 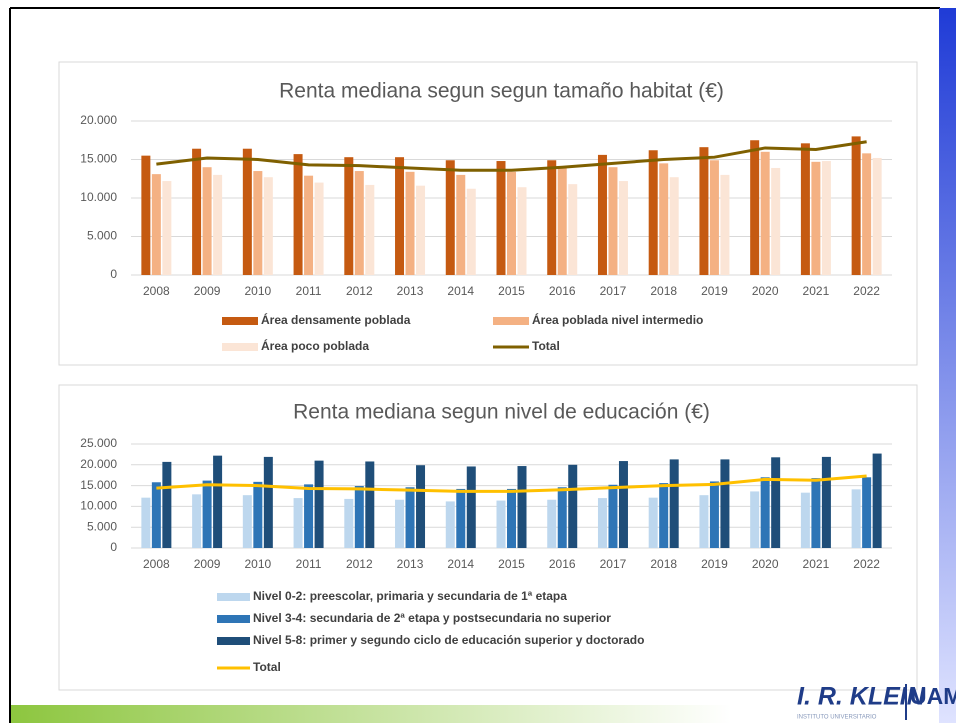 What do you see at coordinates (837, 718) in the screenshot?
I see `logo-sub: INSTITUTO UNIVERSITARIO` at bounding box center [837, 718].